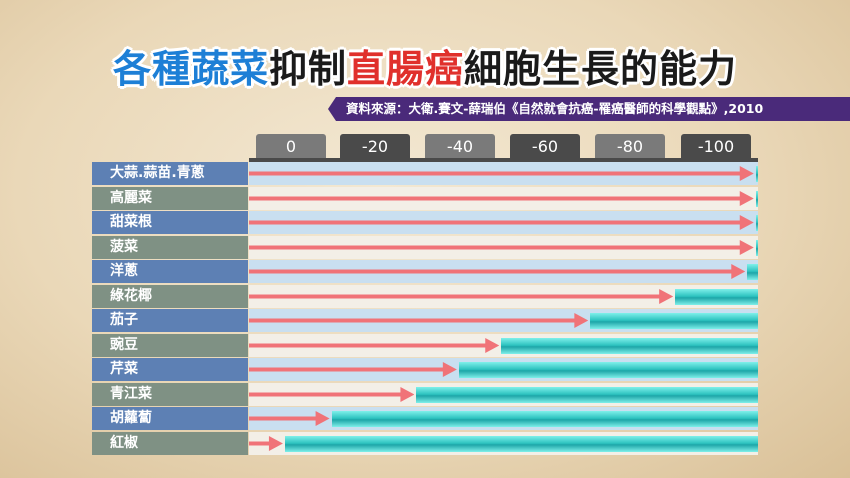 The width and height of the screenshot is (850, 478). What do you see at coordinates (375, 146) in the screenshot?
I see `tick-label: -20` at bounding box center [375, 146].